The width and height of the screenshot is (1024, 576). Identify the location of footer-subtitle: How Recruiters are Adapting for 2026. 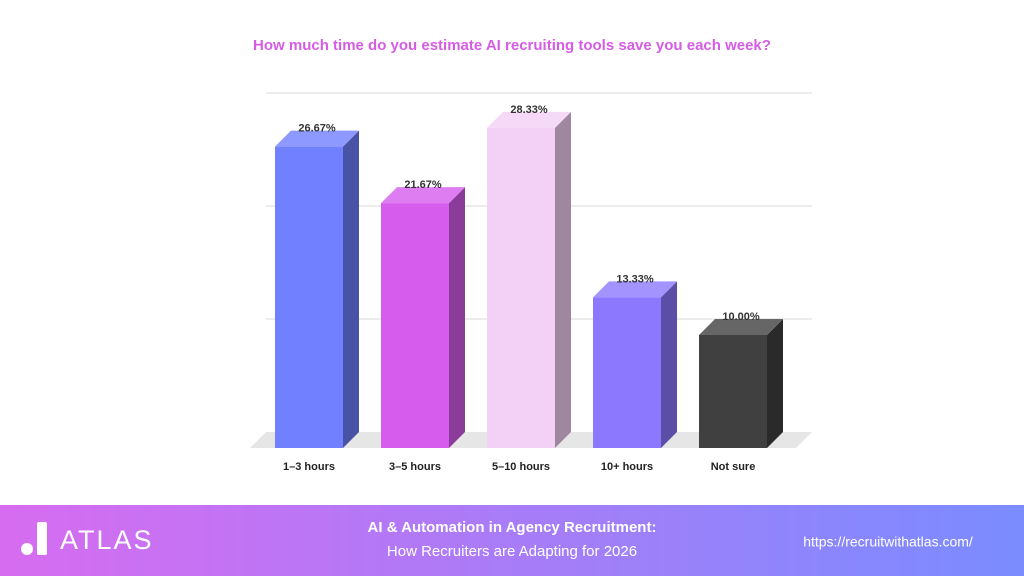
(512, 551).